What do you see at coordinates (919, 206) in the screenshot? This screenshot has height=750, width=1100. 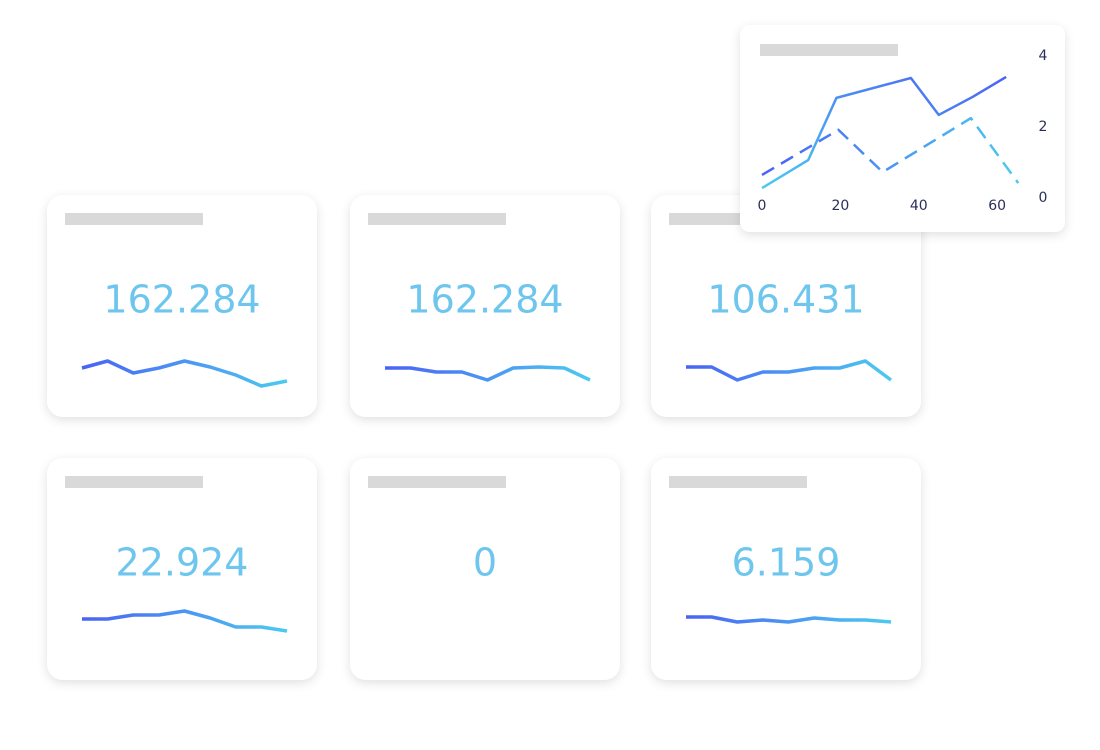 I see `x-tick-label: 40` at bounding box center [919, 206].